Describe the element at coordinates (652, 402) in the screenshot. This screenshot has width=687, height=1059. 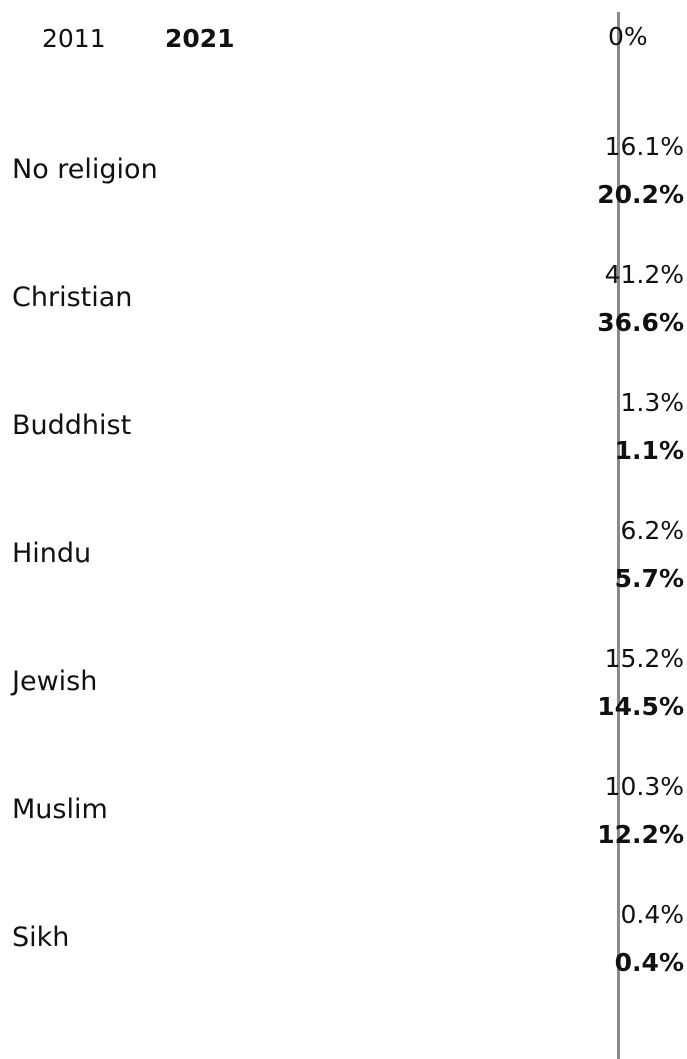
I see `data-label-2011: 1.3%` at that location.